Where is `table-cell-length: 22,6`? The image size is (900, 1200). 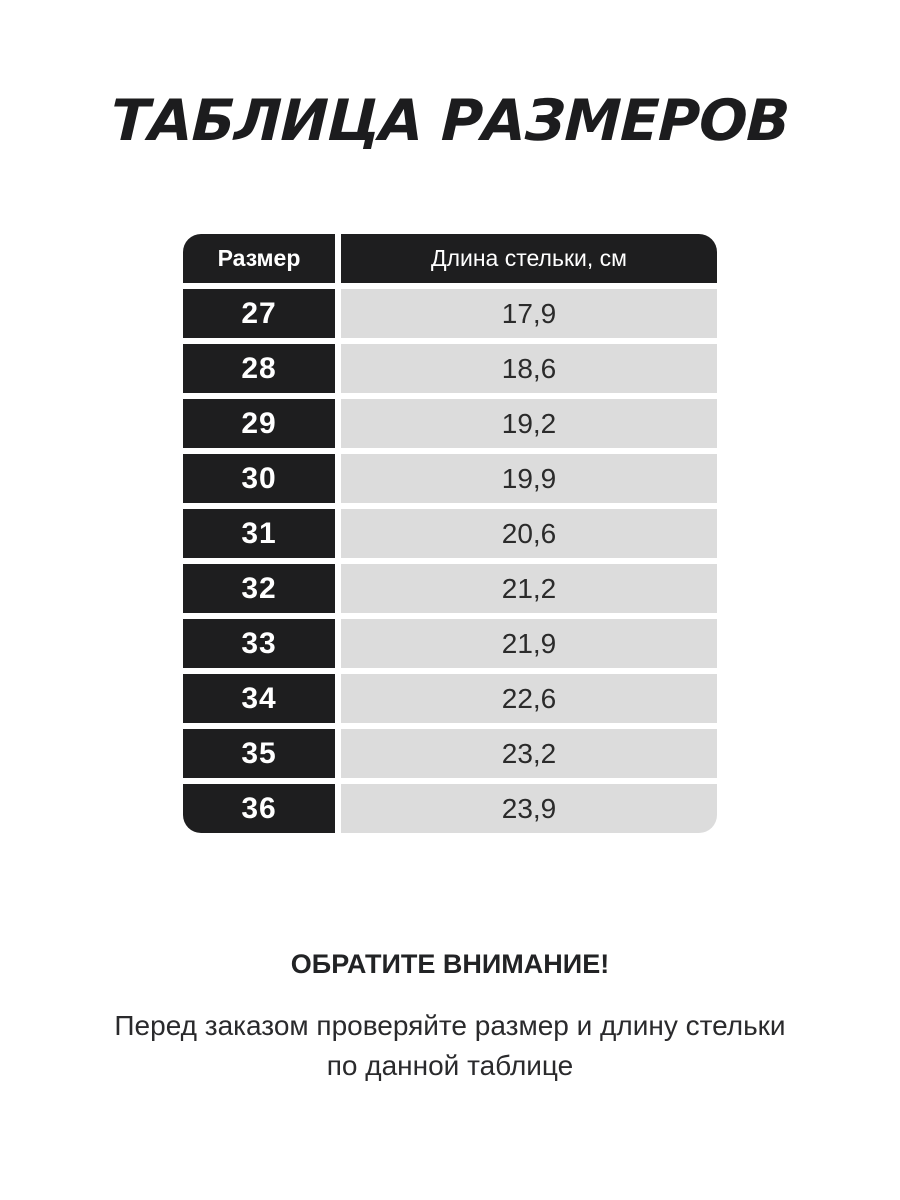 table-cell-length: 22,6 is located at coordinates (529, 698).